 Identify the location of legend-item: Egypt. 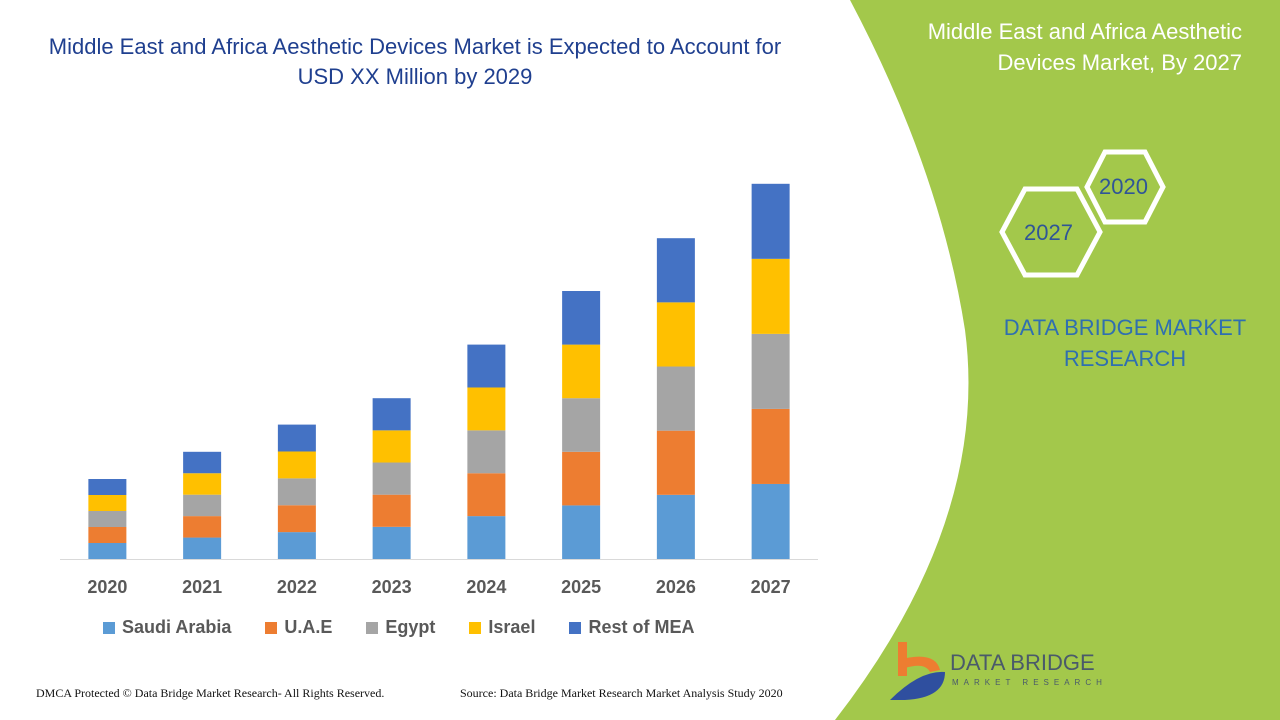
(400, 627).